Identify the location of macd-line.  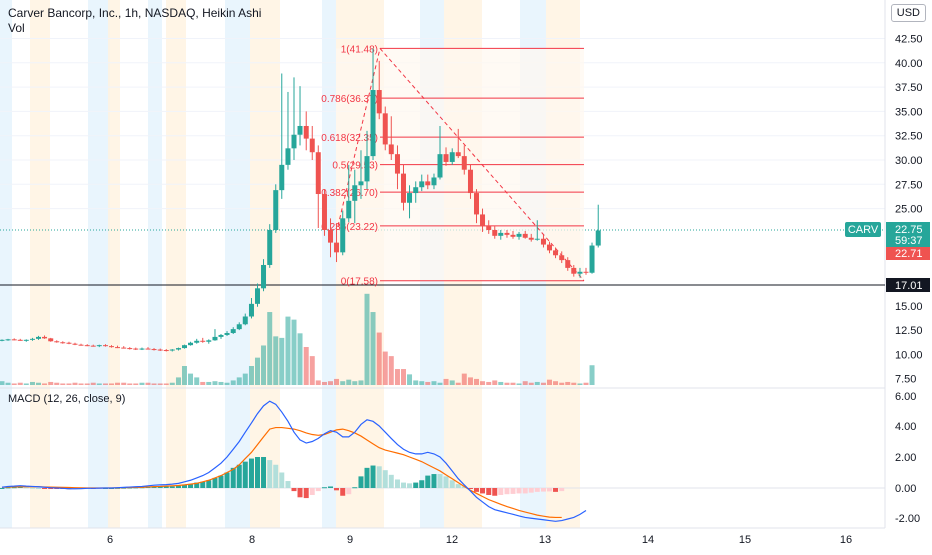
(294, 461).